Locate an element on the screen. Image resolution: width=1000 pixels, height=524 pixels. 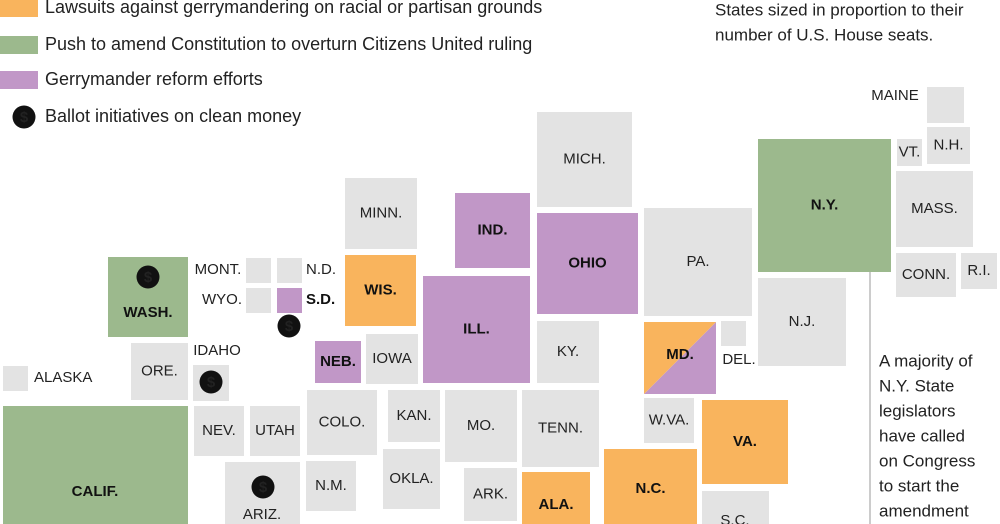
annotation: on Congress is located at coordinates (927, 460).